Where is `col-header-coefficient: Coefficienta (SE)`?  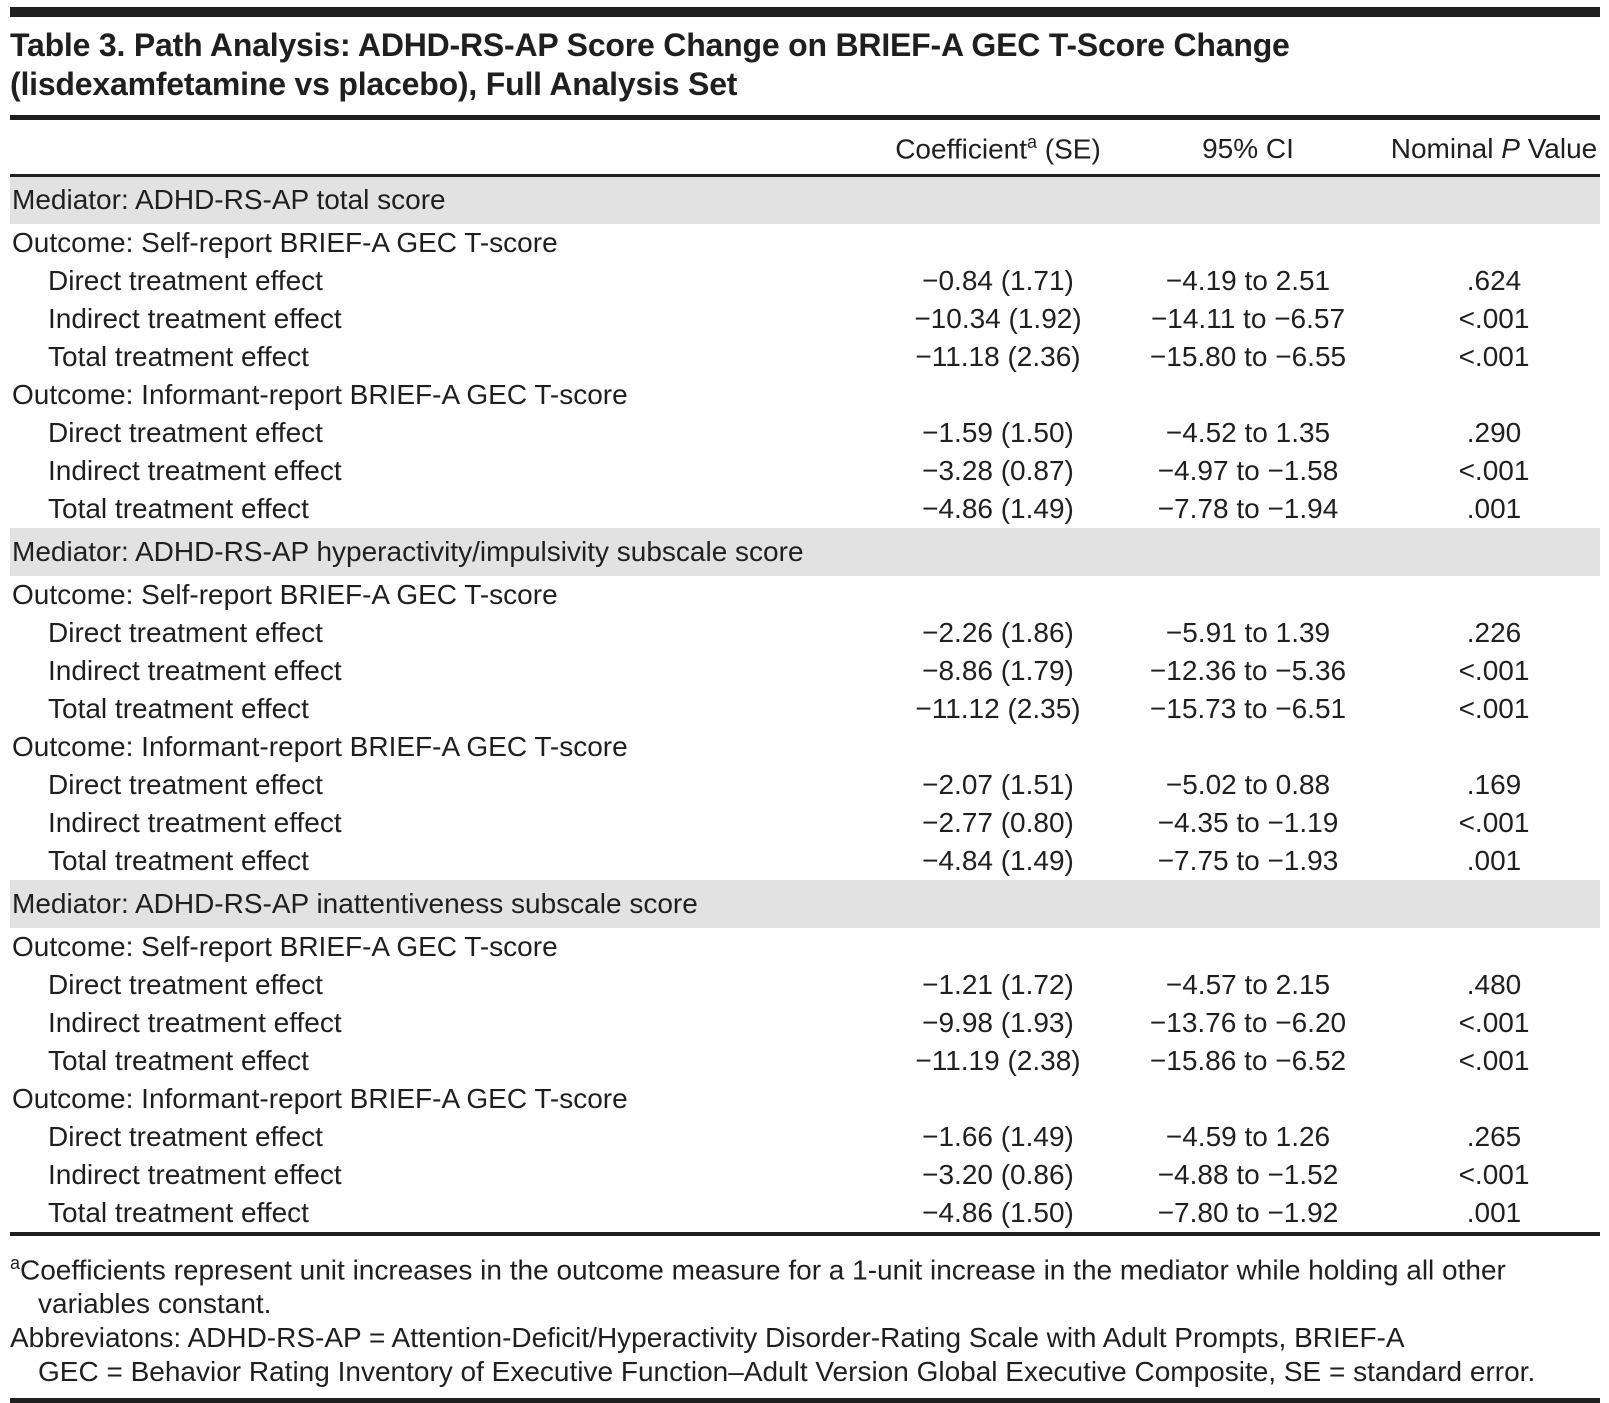 col-header-coefficient: Coefficienta (SE) is located at coordinates (998, 148).